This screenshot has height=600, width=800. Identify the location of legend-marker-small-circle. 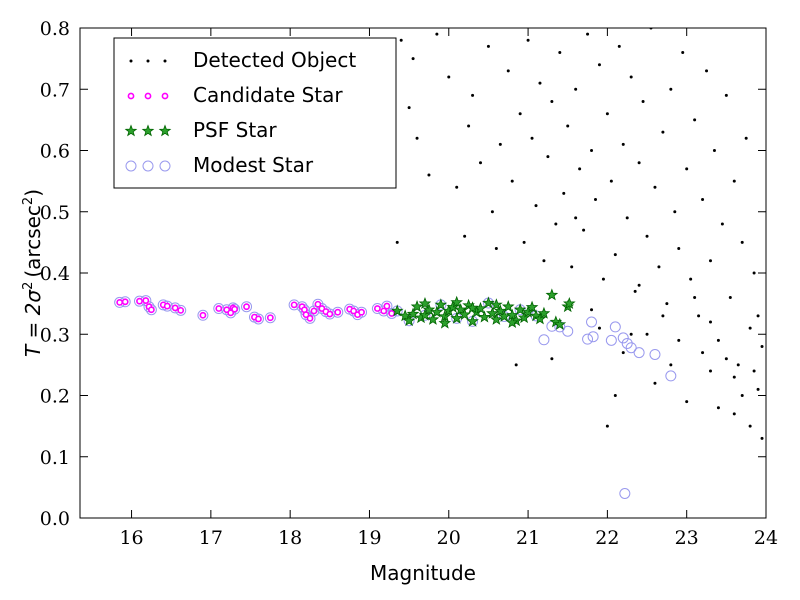
(131, 96).